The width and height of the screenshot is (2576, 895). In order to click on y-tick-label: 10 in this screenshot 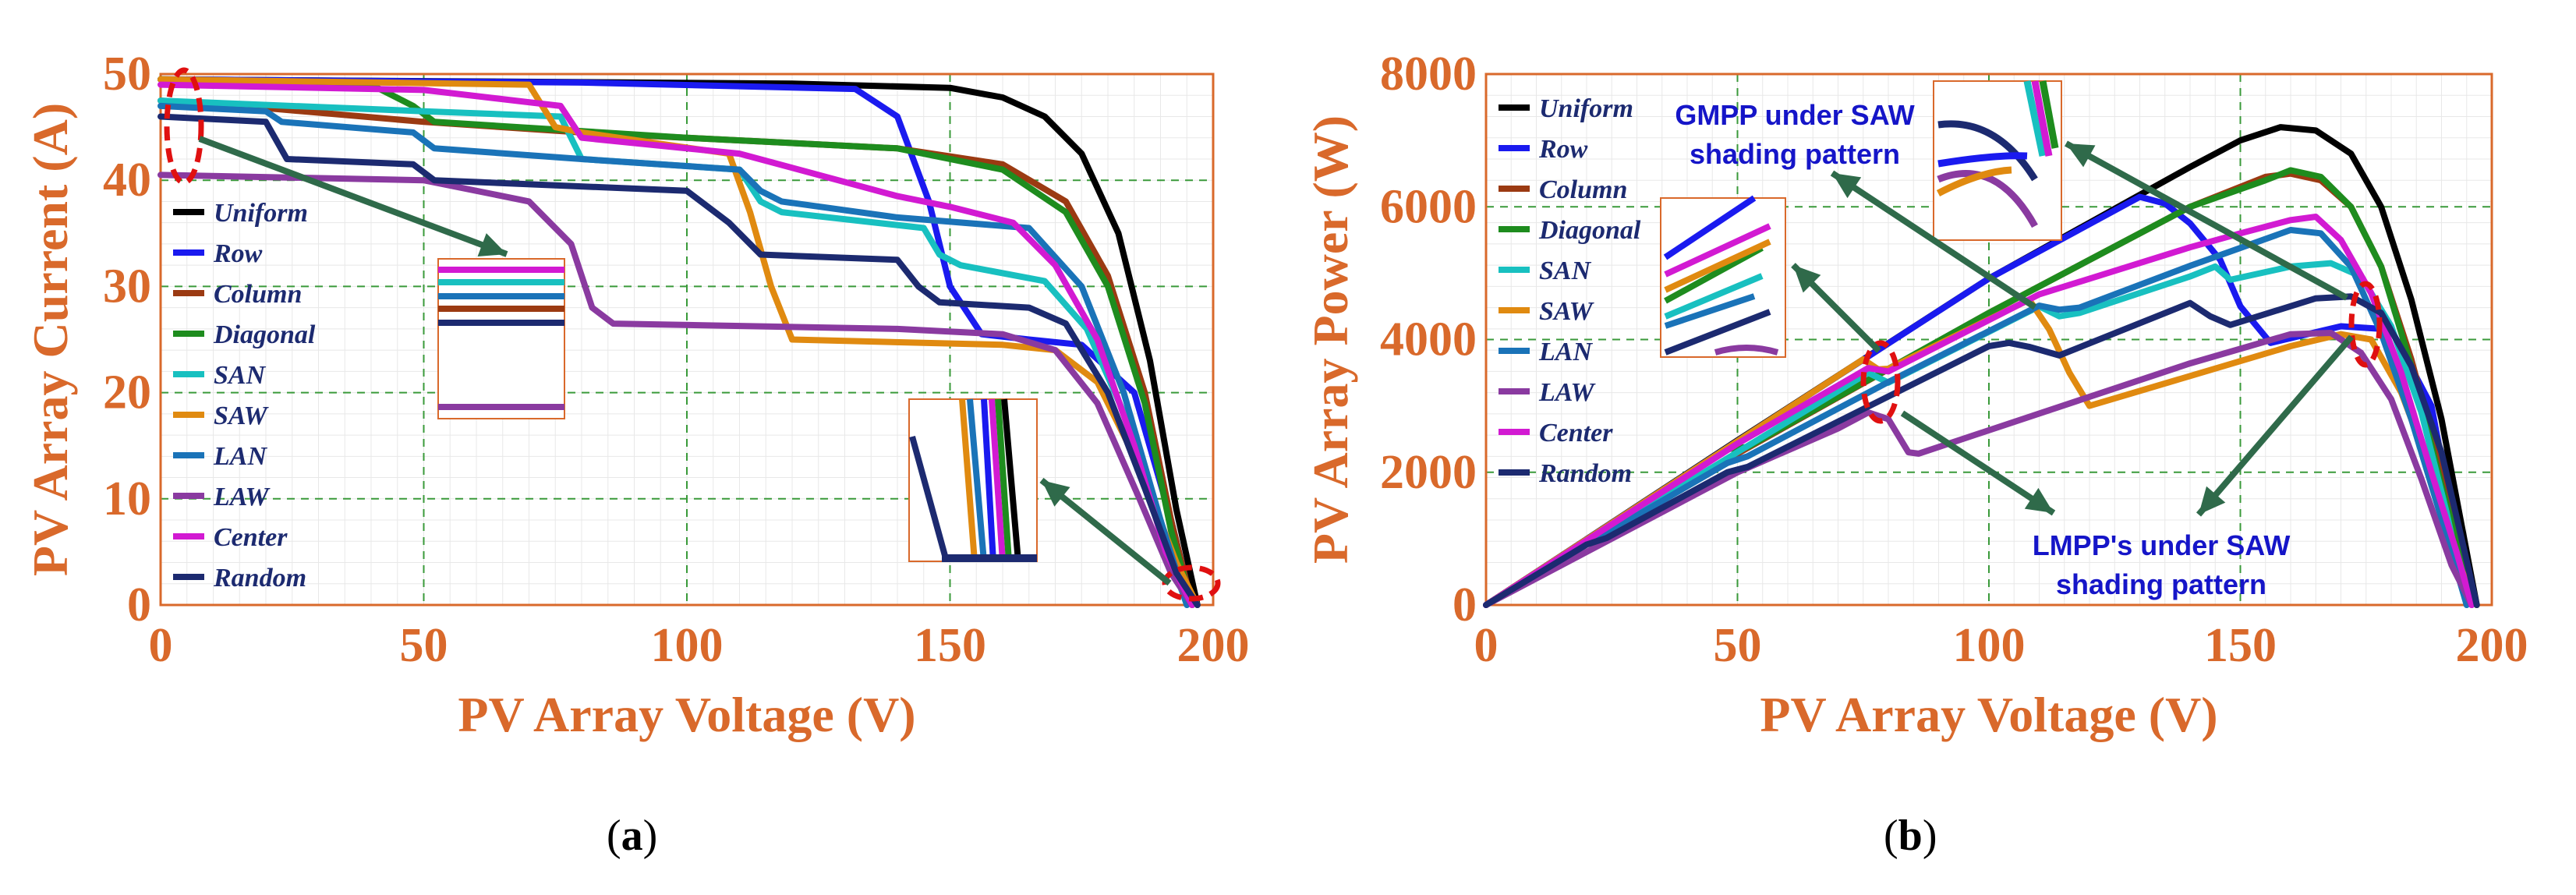, I will do `click(127, 498)`.